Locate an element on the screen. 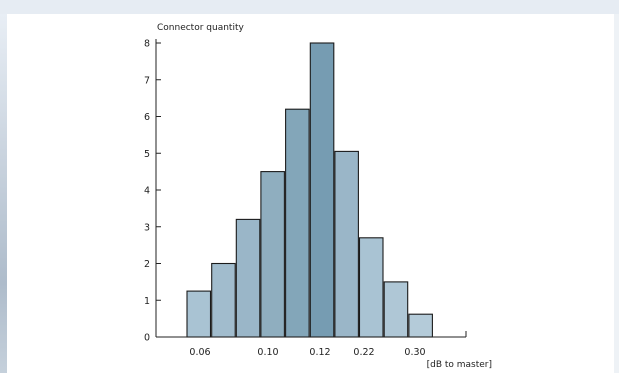  x-axis-label: [dB to master] is located at coordinates (459, 365).